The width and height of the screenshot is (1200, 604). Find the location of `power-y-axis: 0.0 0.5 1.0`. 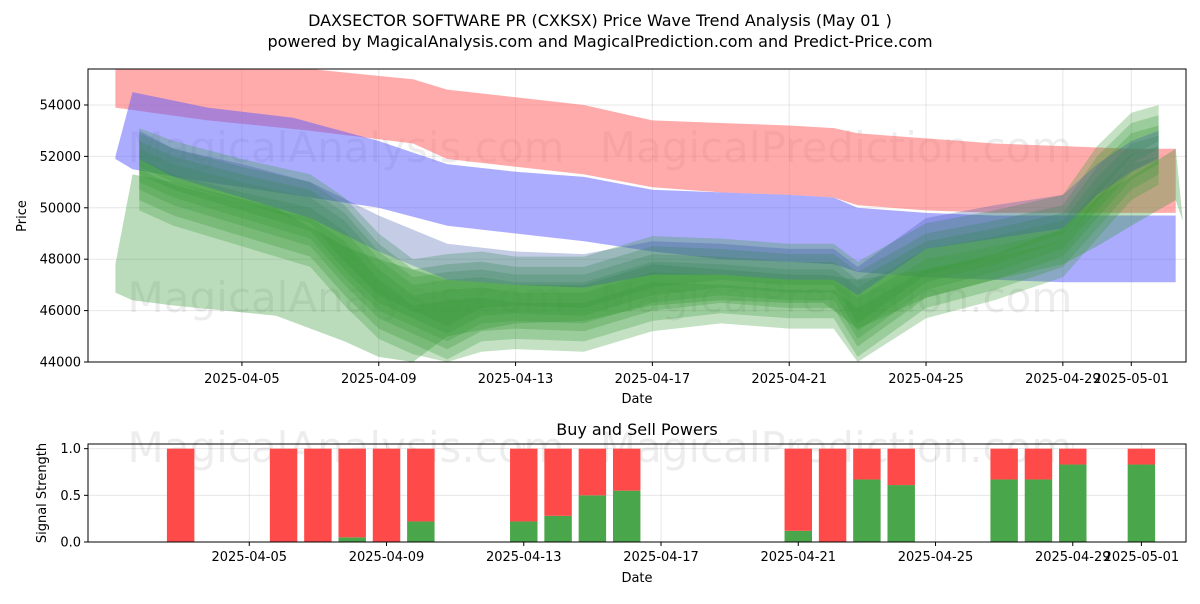

power-y-axis: 0.0 0.5 1.0 is located at coordinates (74, 496).